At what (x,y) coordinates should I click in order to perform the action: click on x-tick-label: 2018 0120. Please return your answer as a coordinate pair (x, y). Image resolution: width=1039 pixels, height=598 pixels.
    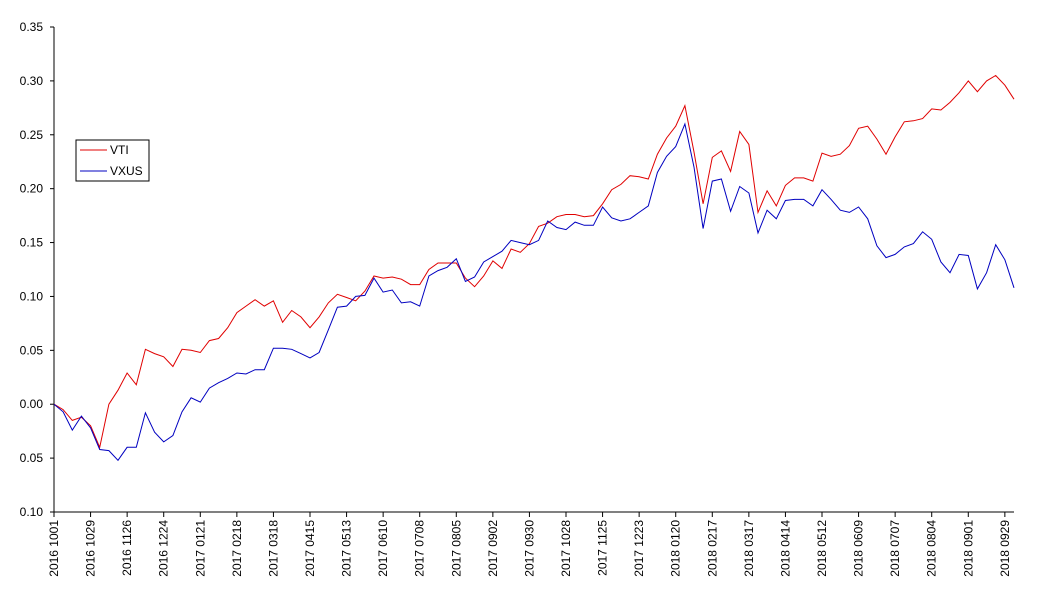
    Looking at the image, I should click on (676, 548).